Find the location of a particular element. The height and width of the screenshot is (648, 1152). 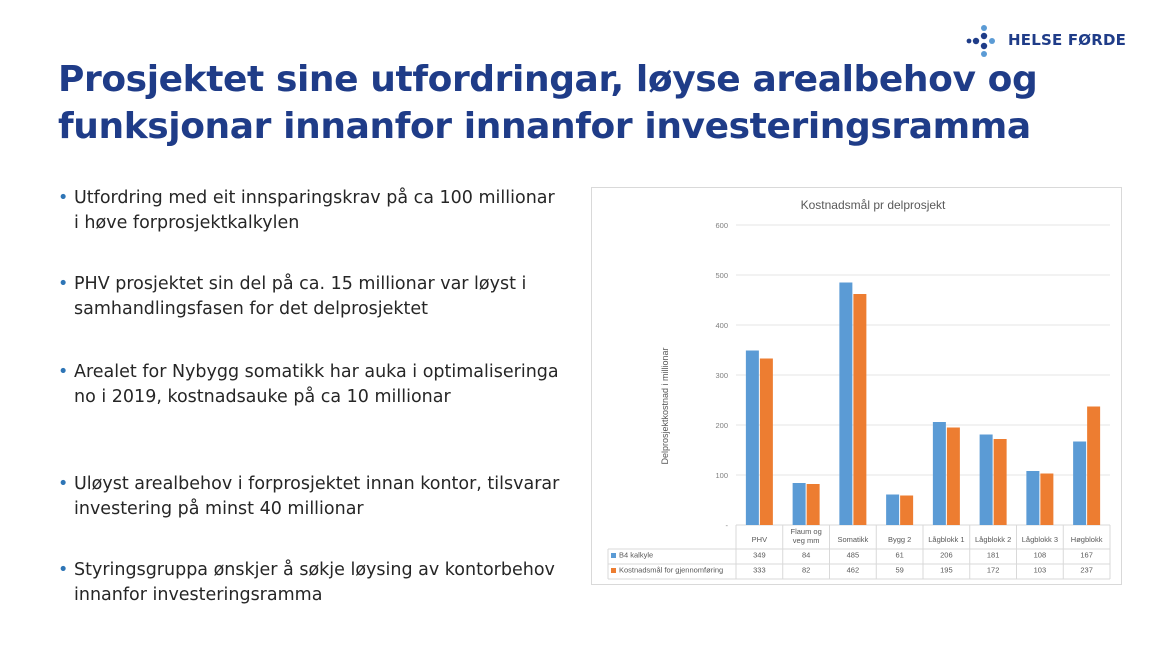

data-label: 84 is located at coordinates (806, 555).